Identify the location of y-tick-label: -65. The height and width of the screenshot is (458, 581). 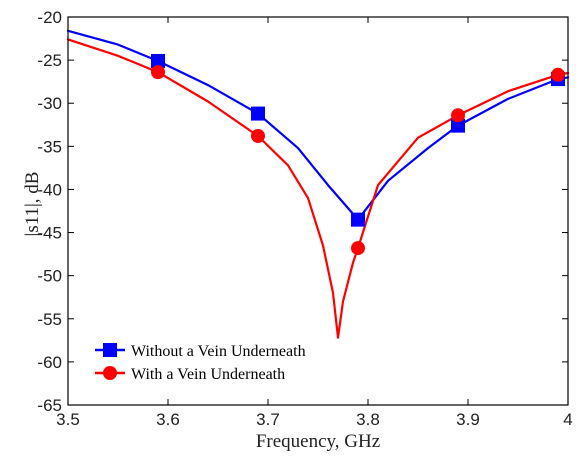
(49, 405).